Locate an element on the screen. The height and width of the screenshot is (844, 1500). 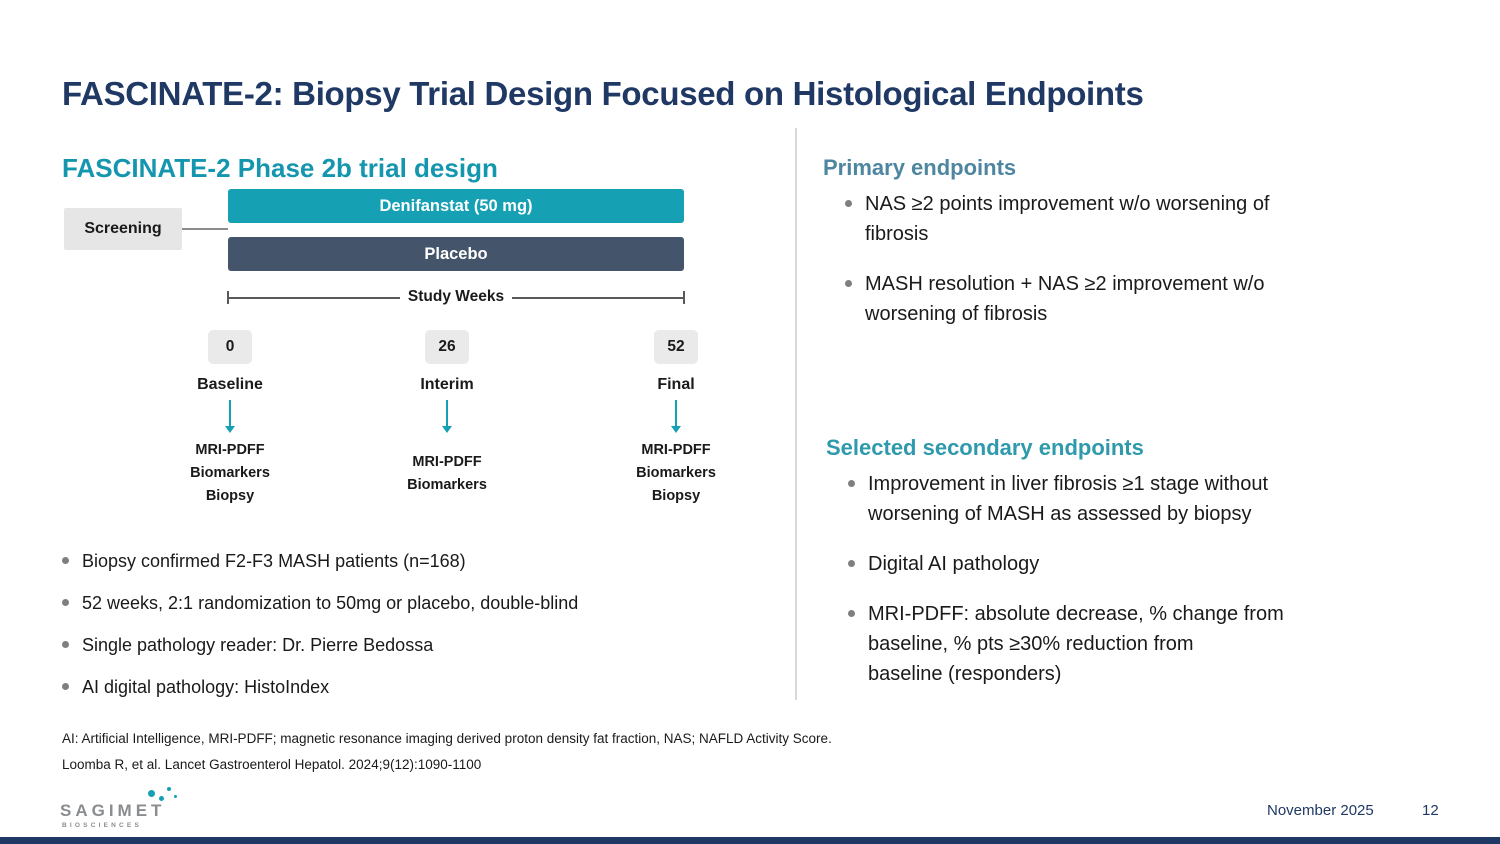
timeline-tick-right is located at coordinates (684, 297).